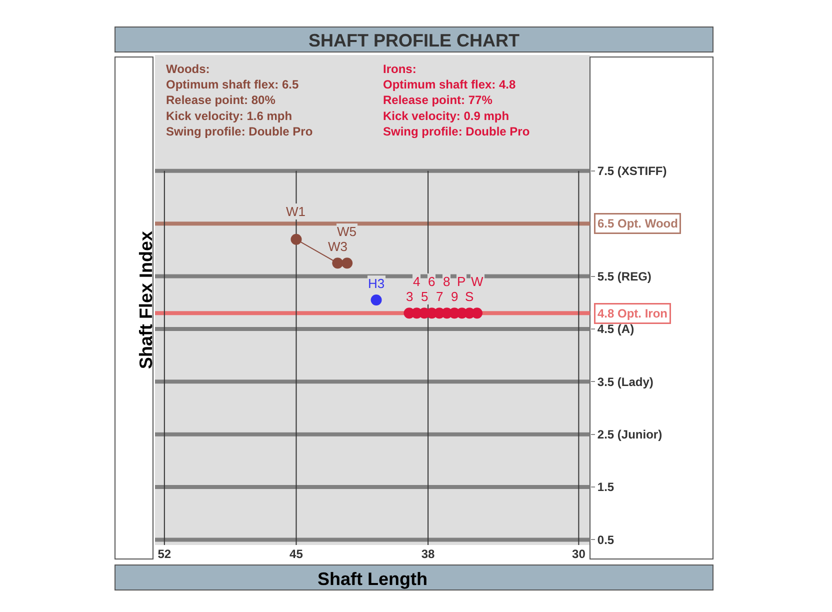  What do you see at coordinates (373, 579) in the screenshot?
I see `x-axis-title: Shaft Length` at bounding box center [373, 579].